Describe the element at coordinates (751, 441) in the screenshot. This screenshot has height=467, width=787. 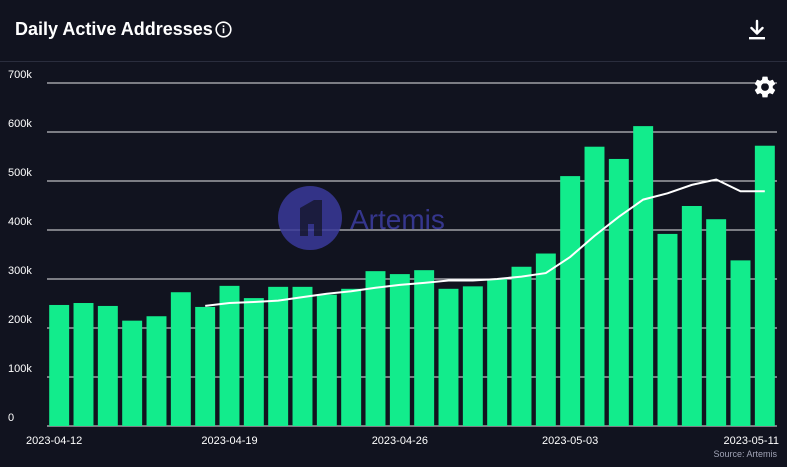
I see `x-tick-label: 2023-05-11` at that location.